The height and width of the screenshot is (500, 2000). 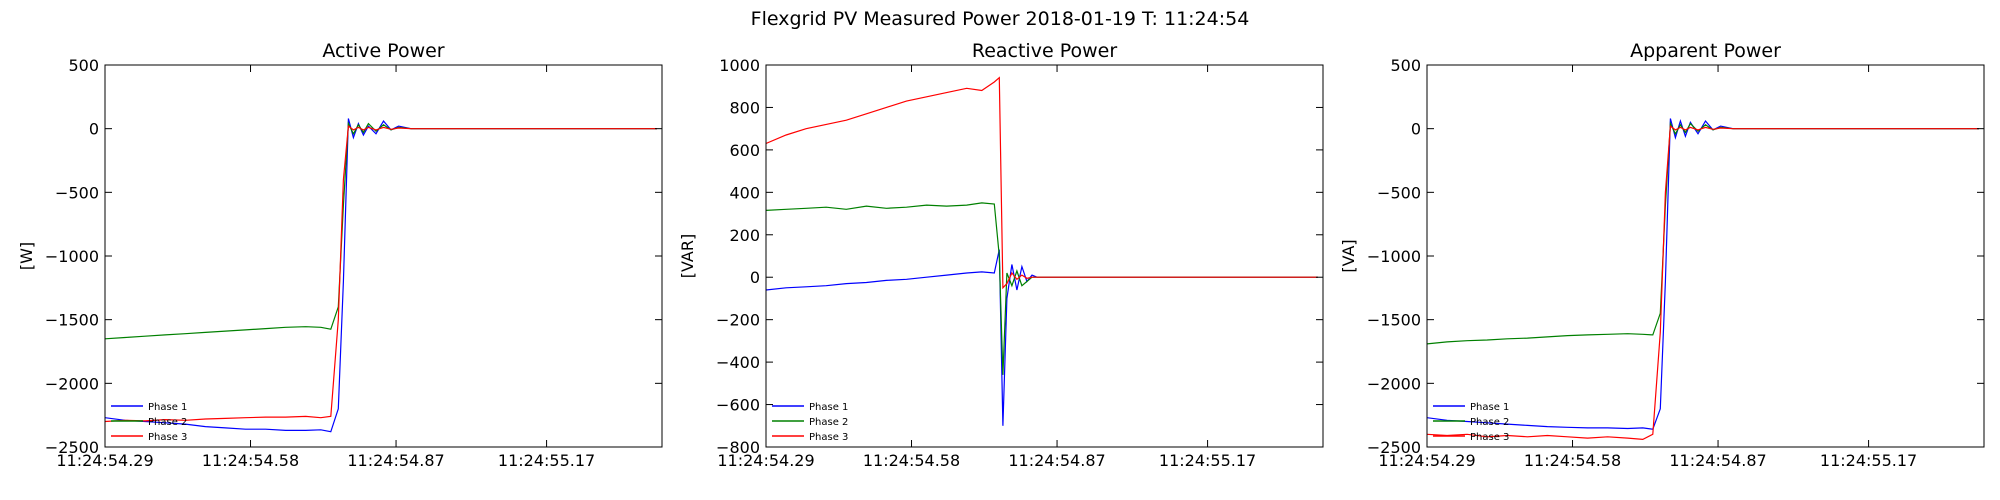 I want to click on y-axis-label: [VAR], so click(x=687, y=256).